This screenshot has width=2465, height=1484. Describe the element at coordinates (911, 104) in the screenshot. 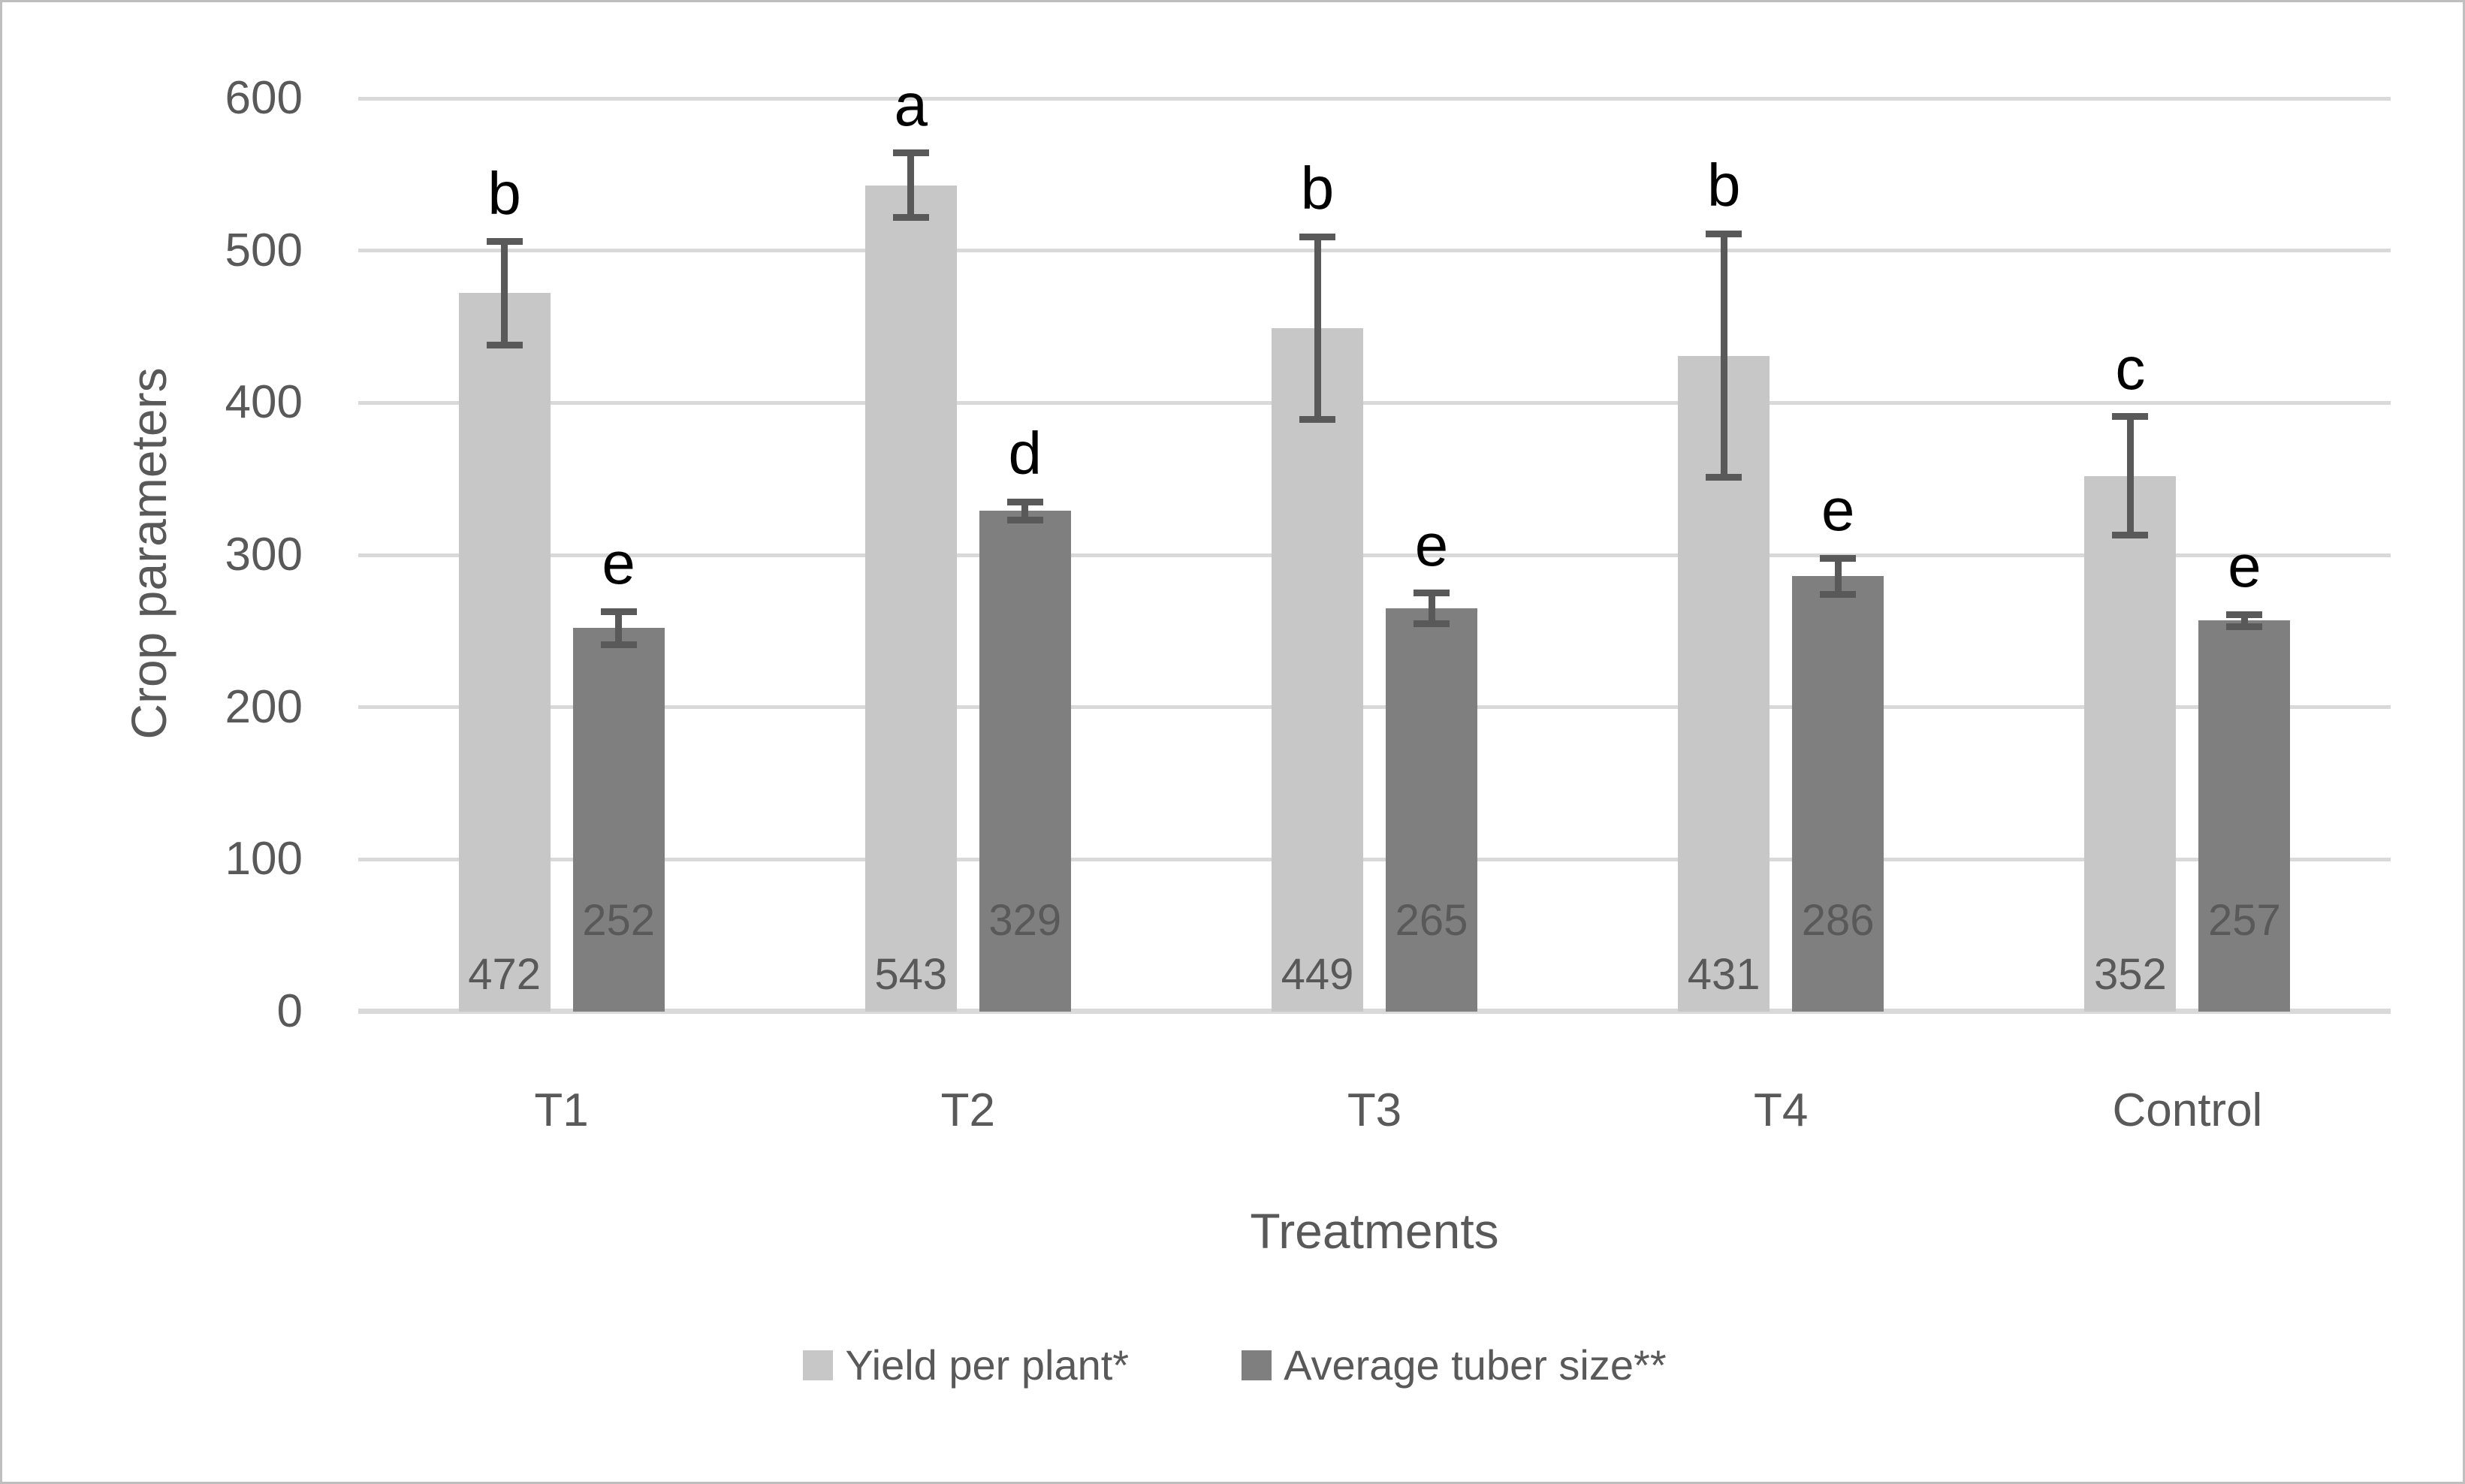

I see `sig-letter-a-T2: a` at that location.